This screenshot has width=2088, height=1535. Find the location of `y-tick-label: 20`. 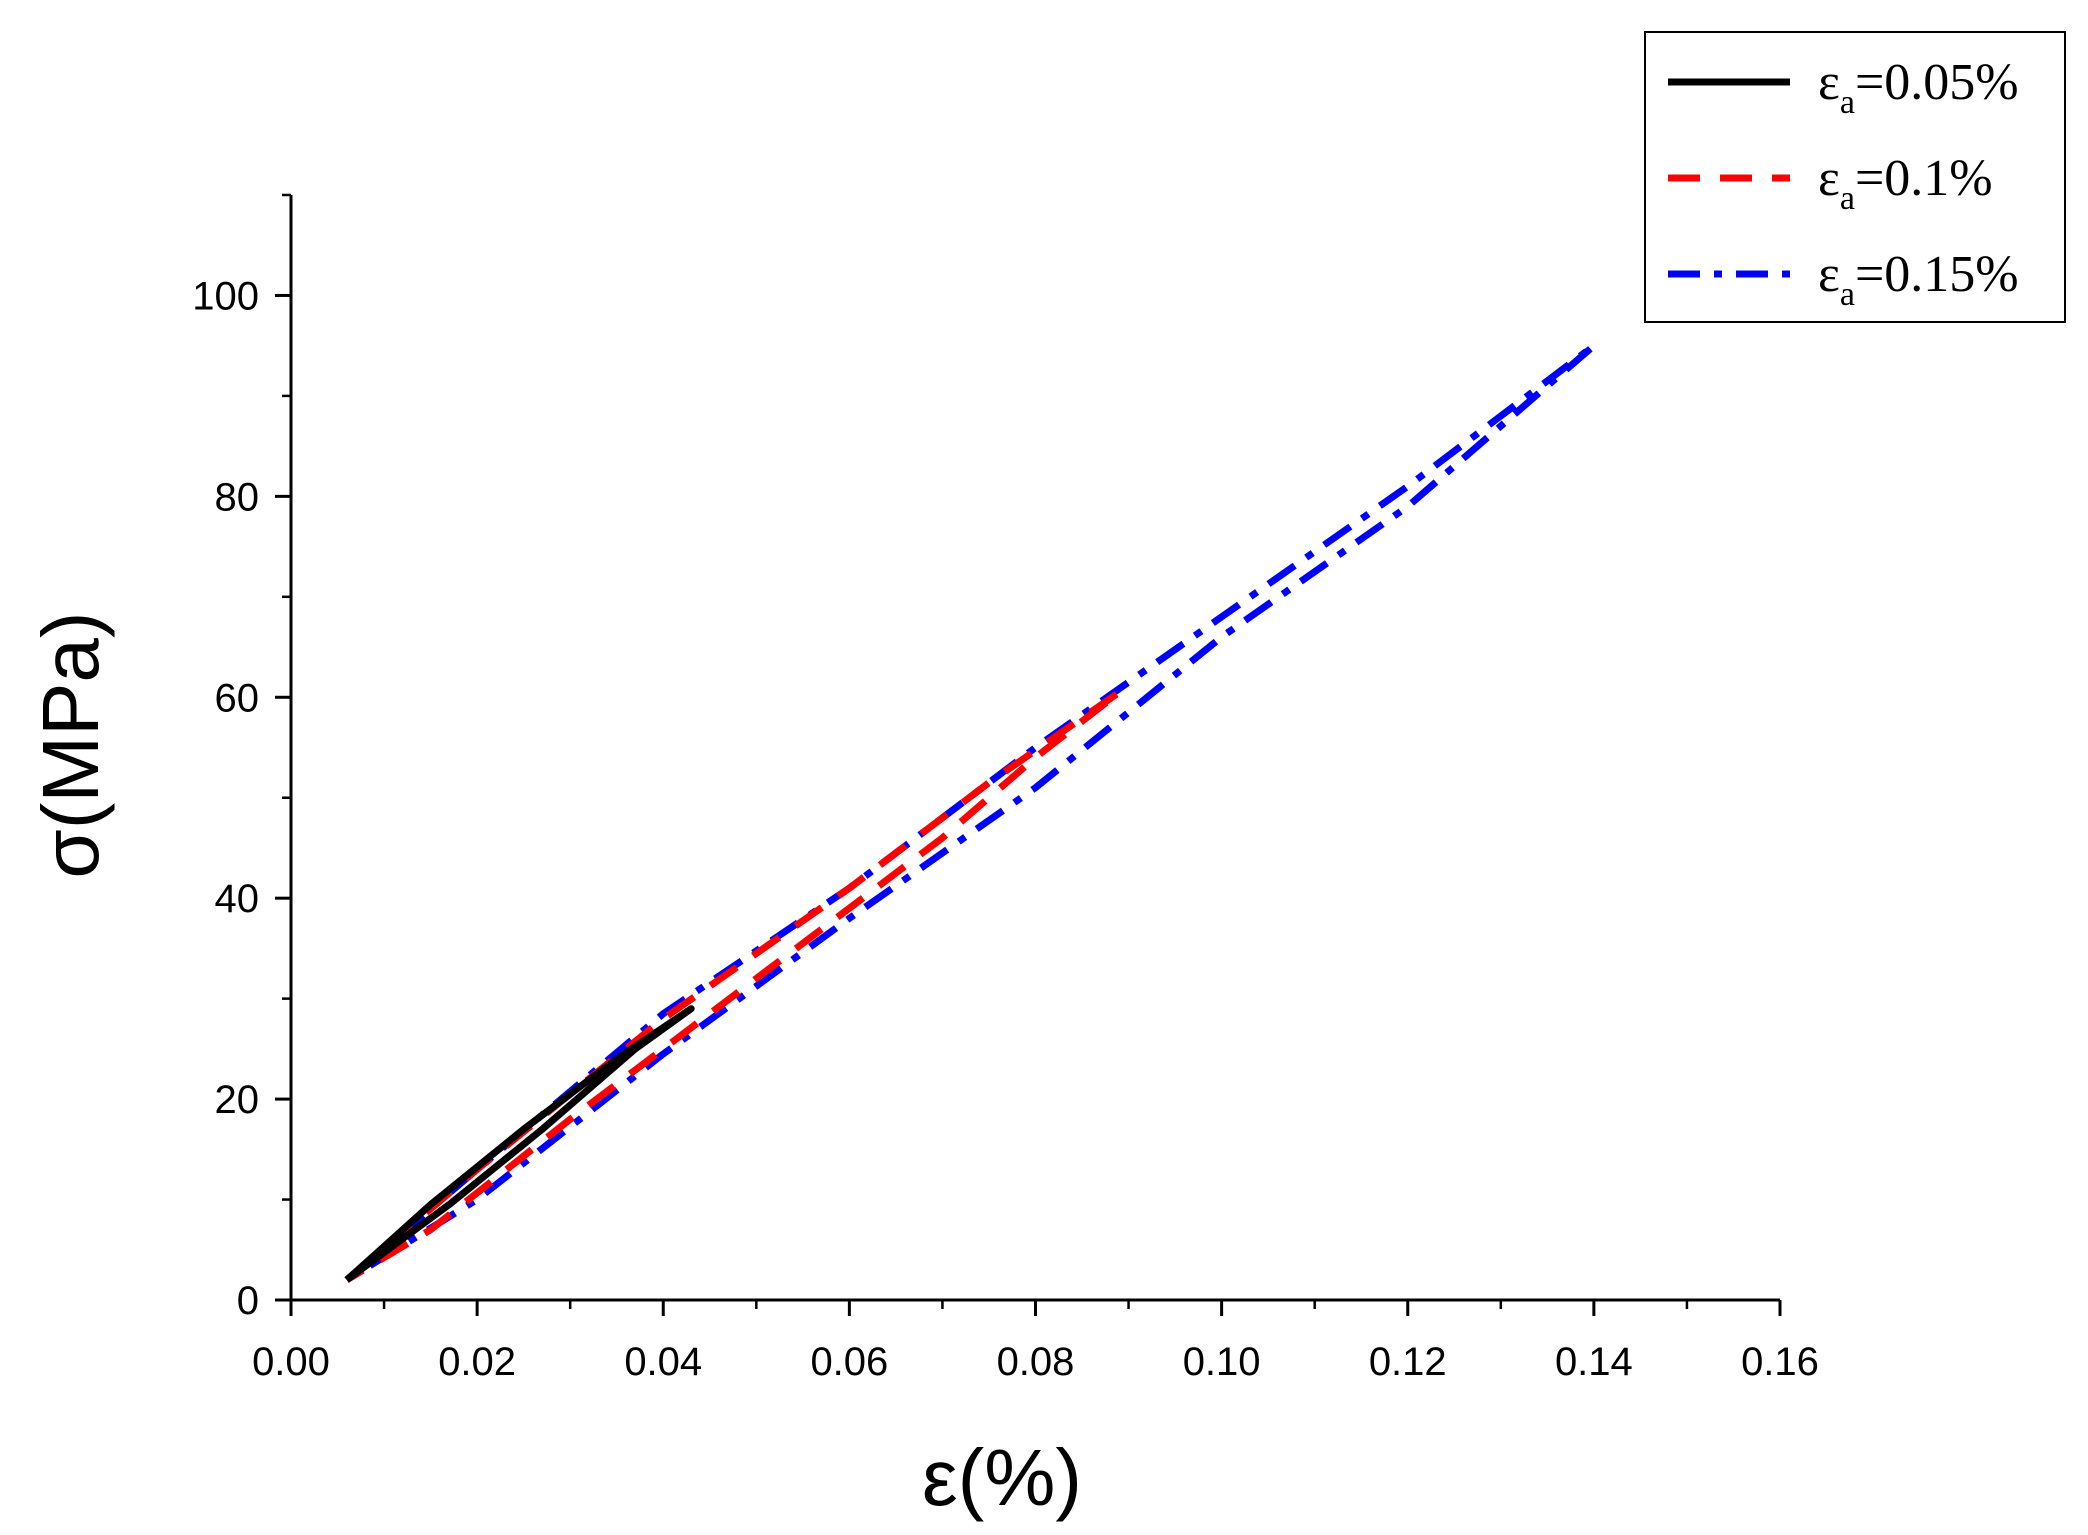

y-tick-label: 20 is located at coordinates (237, 1100).